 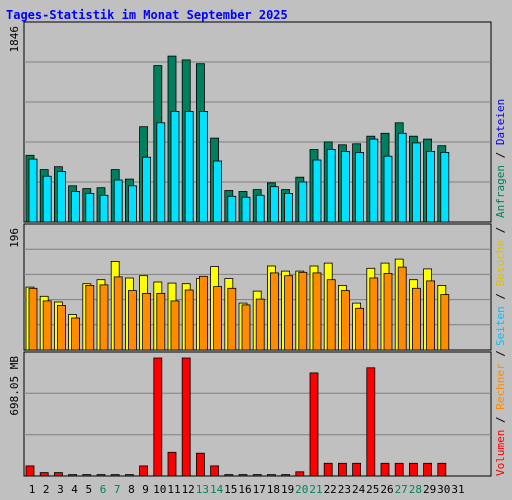 I want to click on y-max-label-requests: 1846, so click(x=14, y=39).